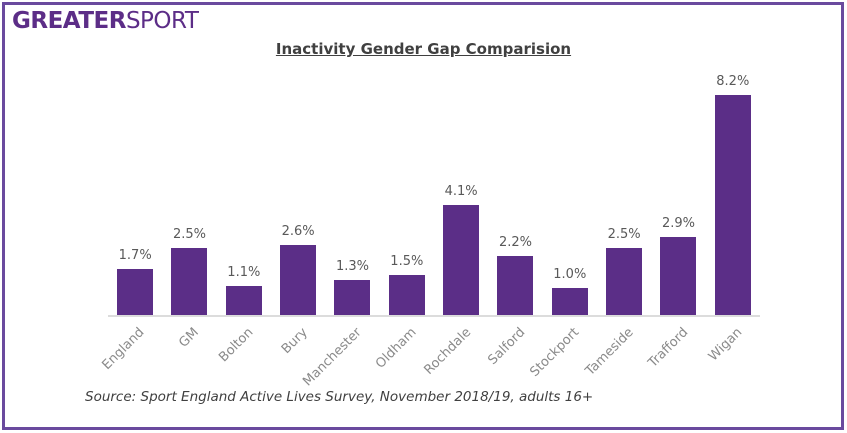 The image size is (847, 433). I want to click on logo-text-bold: GREATER, so click(69, 21).